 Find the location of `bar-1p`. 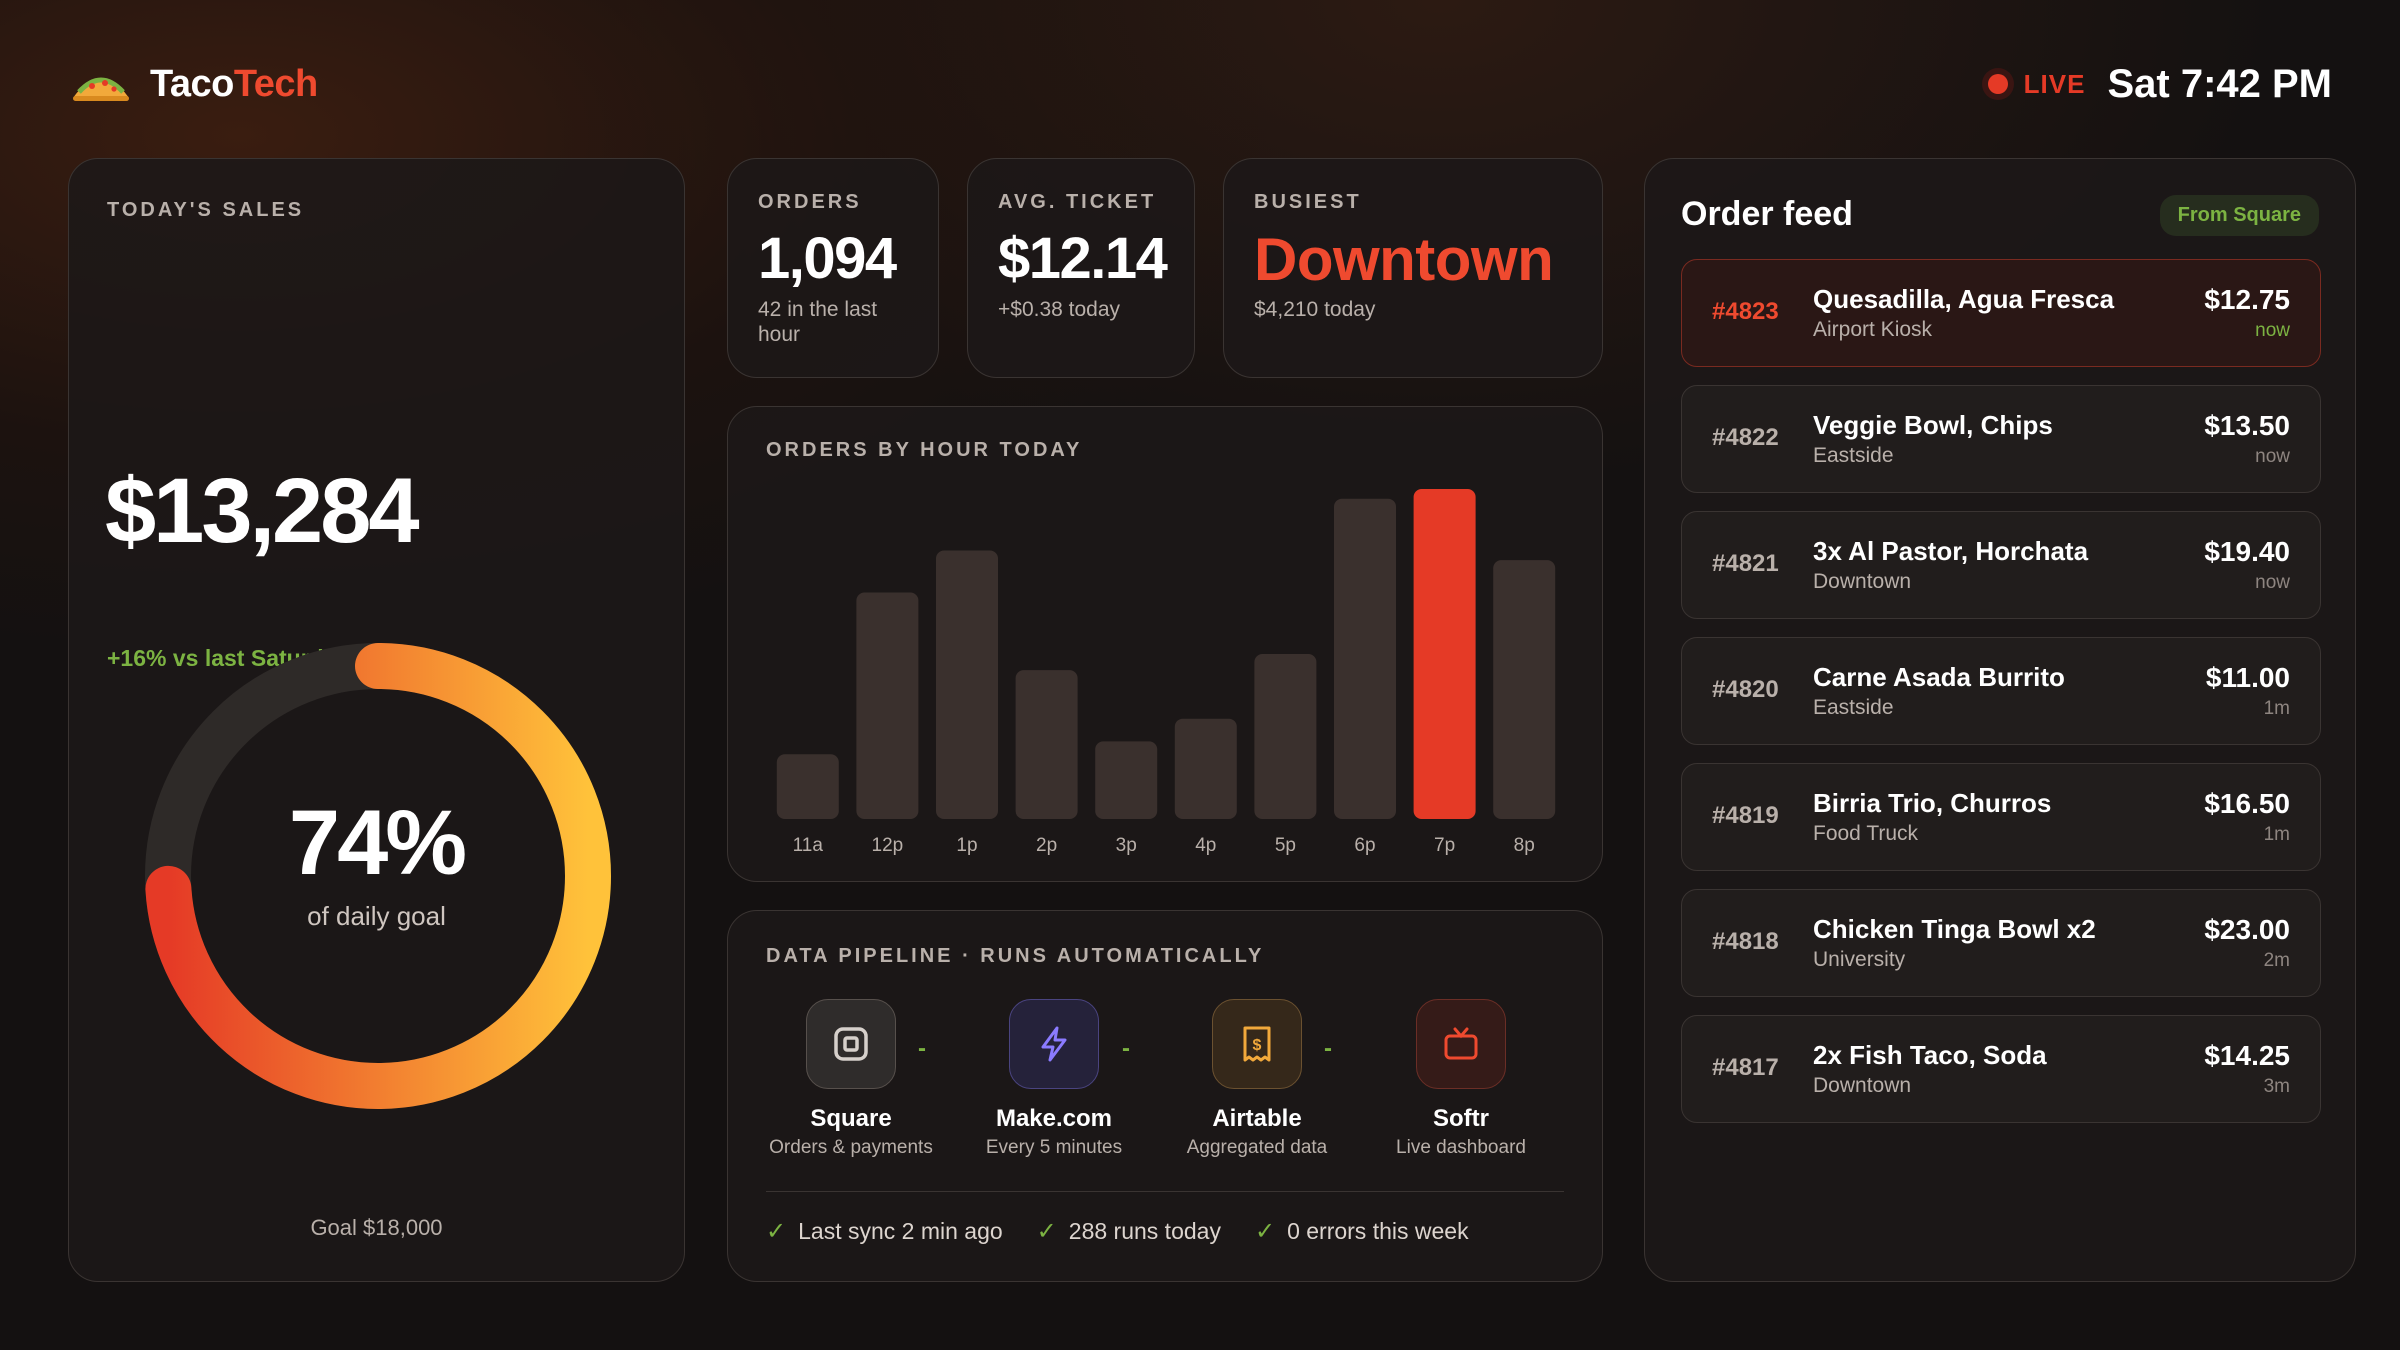

bar-1p is located at coordinates (967, 684).